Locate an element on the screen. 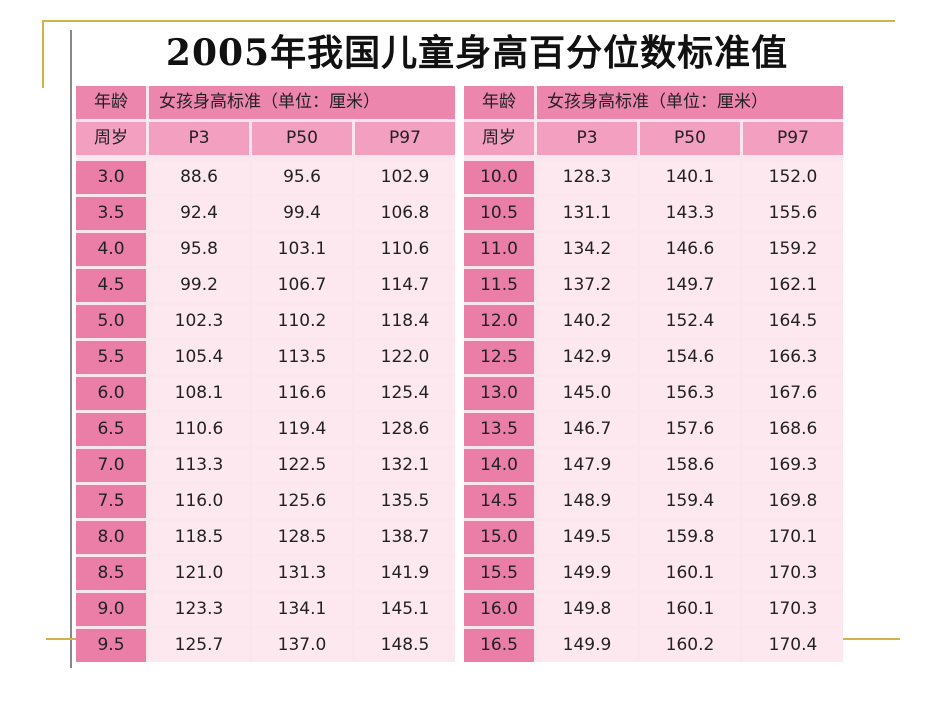 This screenshot has width=950, height=713. p97-cell: 155.6 is located at coordinates (793, 213).